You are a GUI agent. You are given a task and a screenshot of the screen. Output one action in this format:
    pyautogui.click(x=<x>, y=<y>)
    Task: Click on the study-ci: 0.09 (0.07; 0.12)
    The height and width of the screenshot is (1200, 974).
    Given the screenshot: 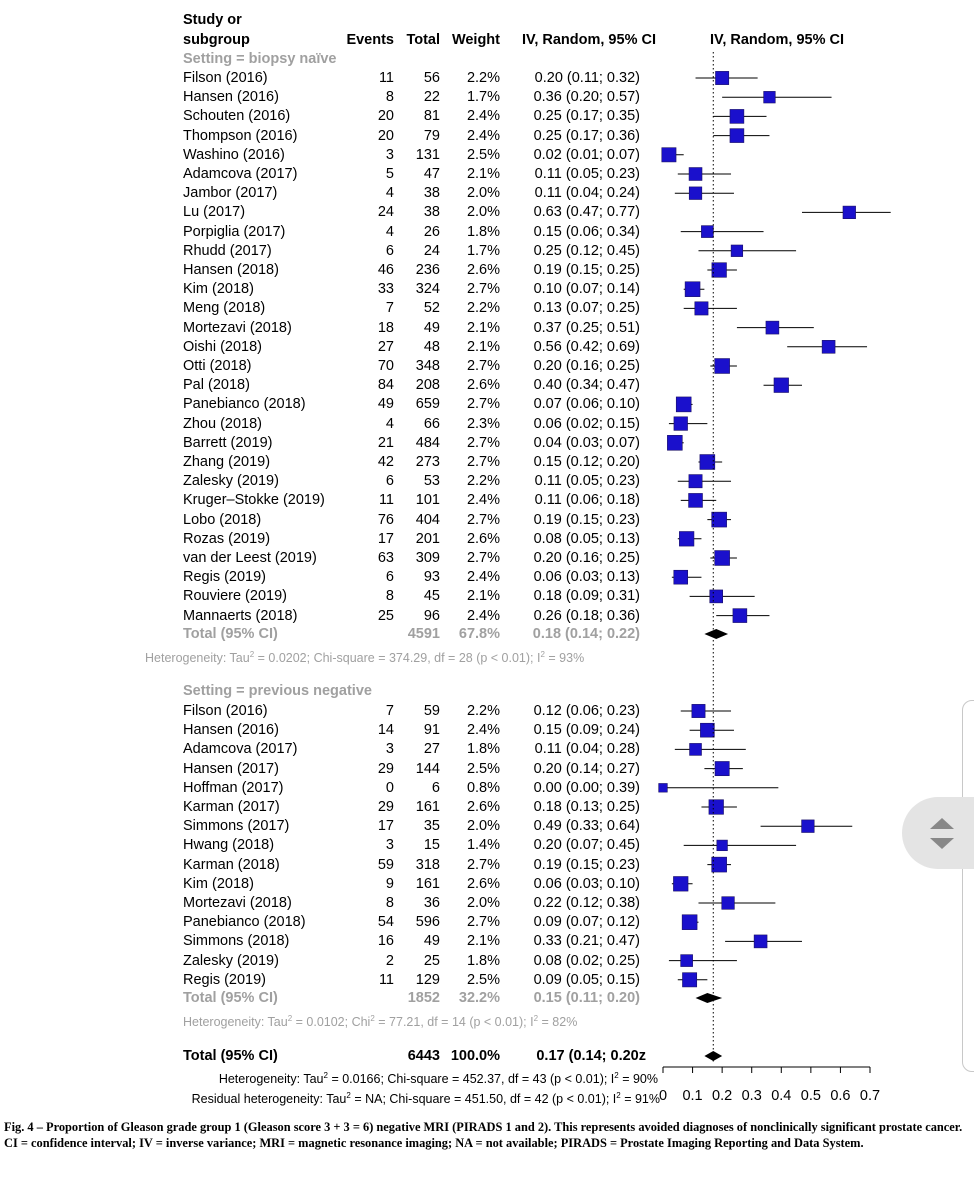 What is the action you would take?
    pyautogui.click(x=586, y=922)
    